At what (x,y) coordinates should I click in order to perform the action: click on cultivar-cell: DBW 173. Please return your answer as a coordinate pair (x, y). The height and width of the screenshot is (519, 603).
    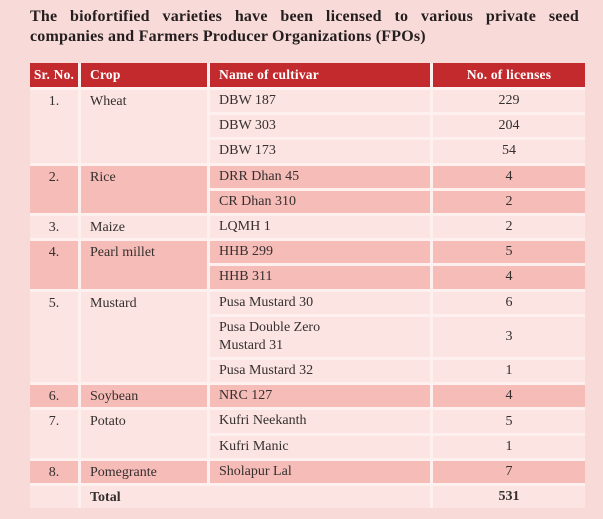
    Looking at the image, I should click on (320, 151).